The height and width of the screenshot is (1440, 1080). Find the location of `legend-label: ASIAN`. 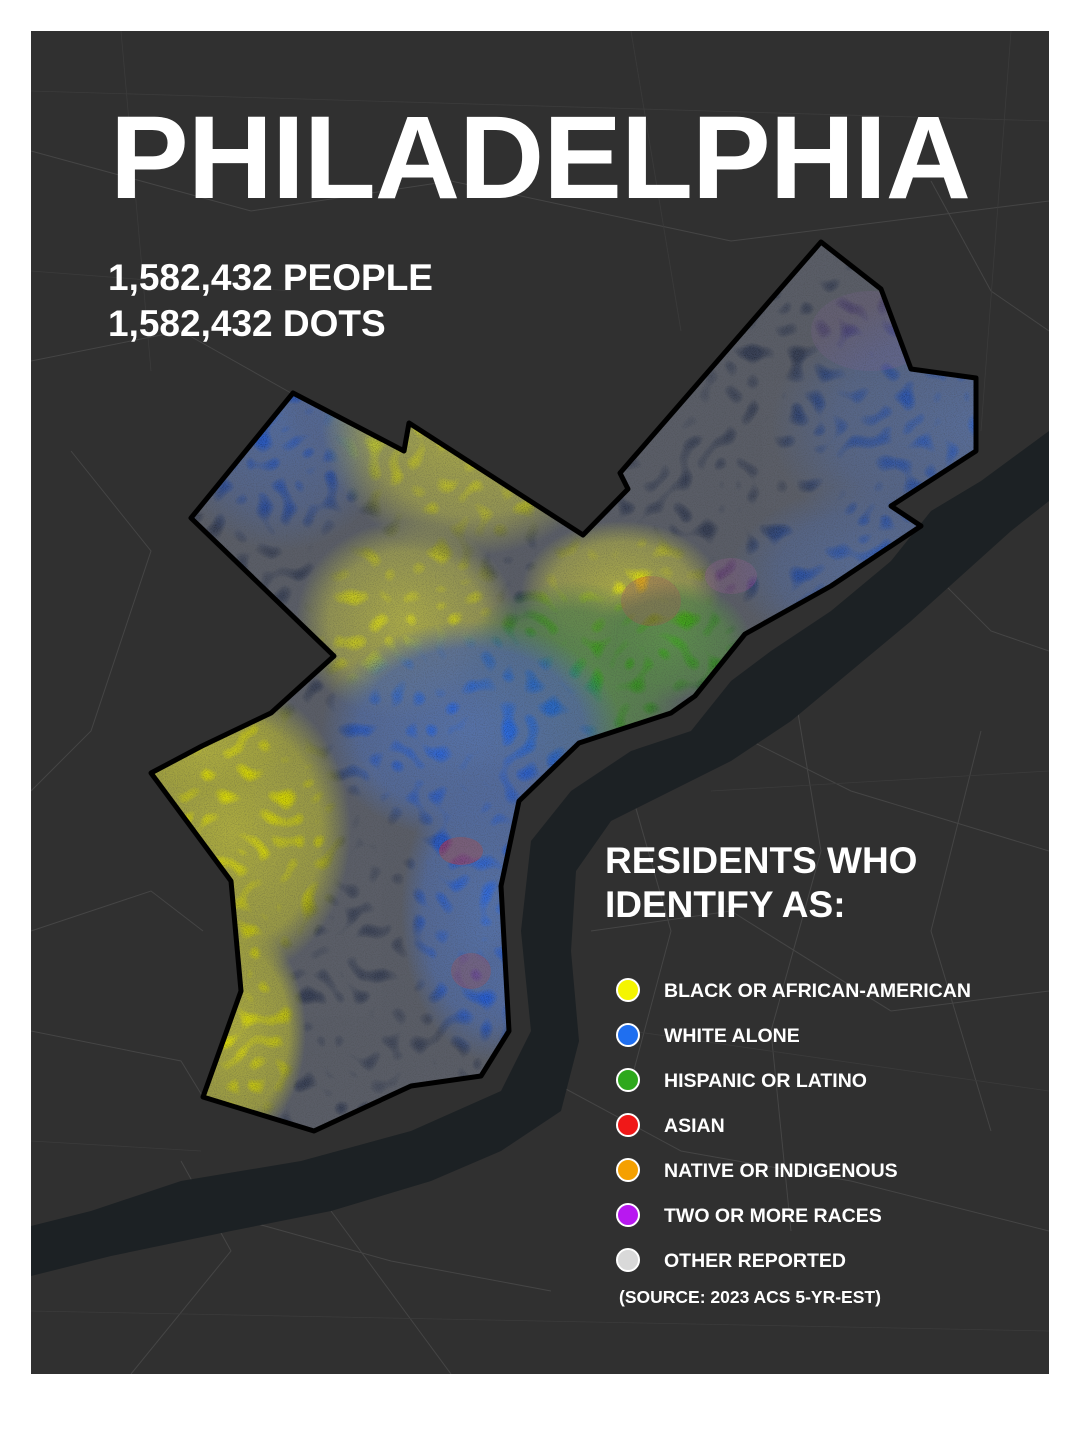

legend-label: ASIAN is located at coordinates (694, 1126).